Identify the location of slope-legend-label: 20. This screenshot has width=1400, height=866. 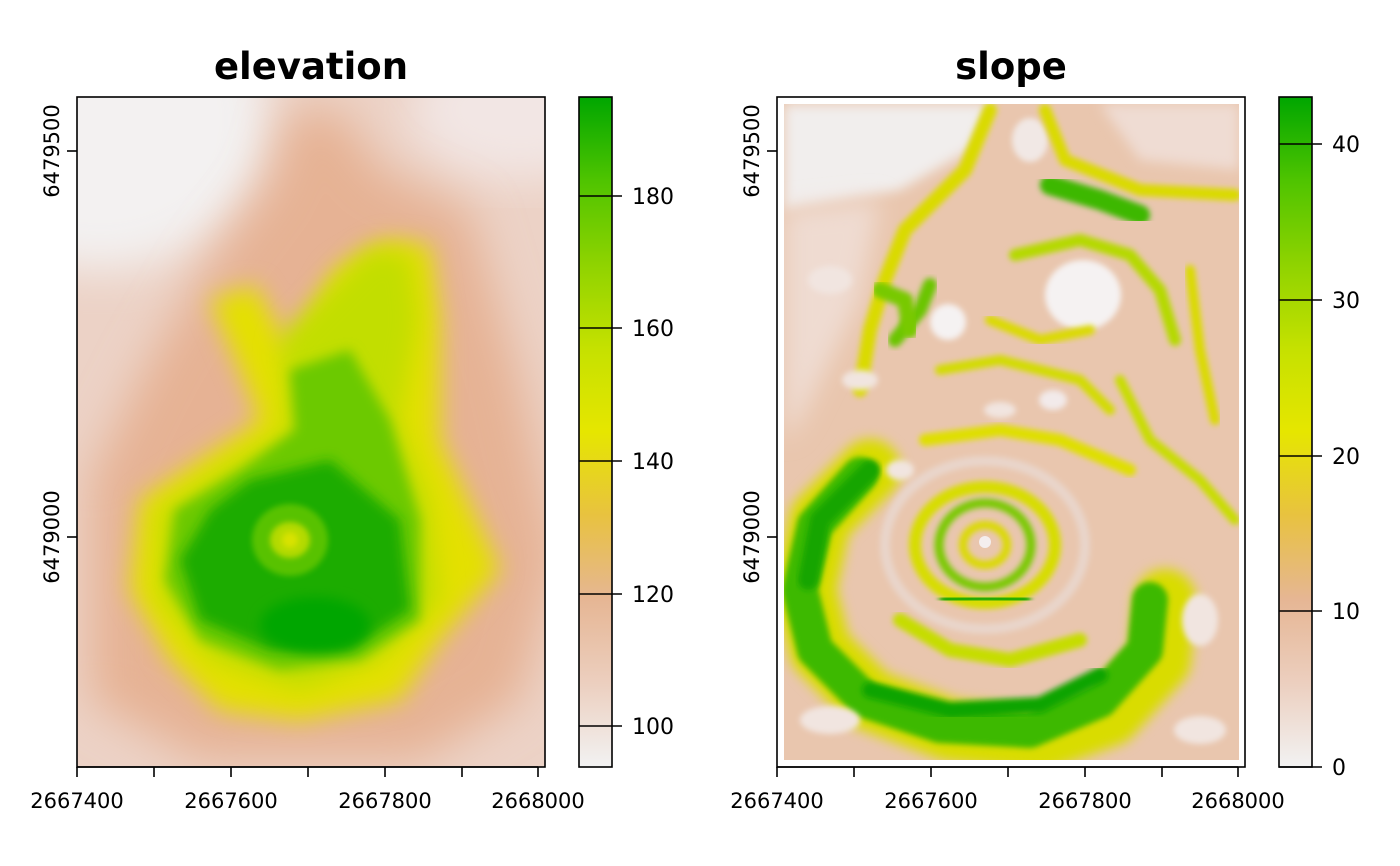
(1346, 457).